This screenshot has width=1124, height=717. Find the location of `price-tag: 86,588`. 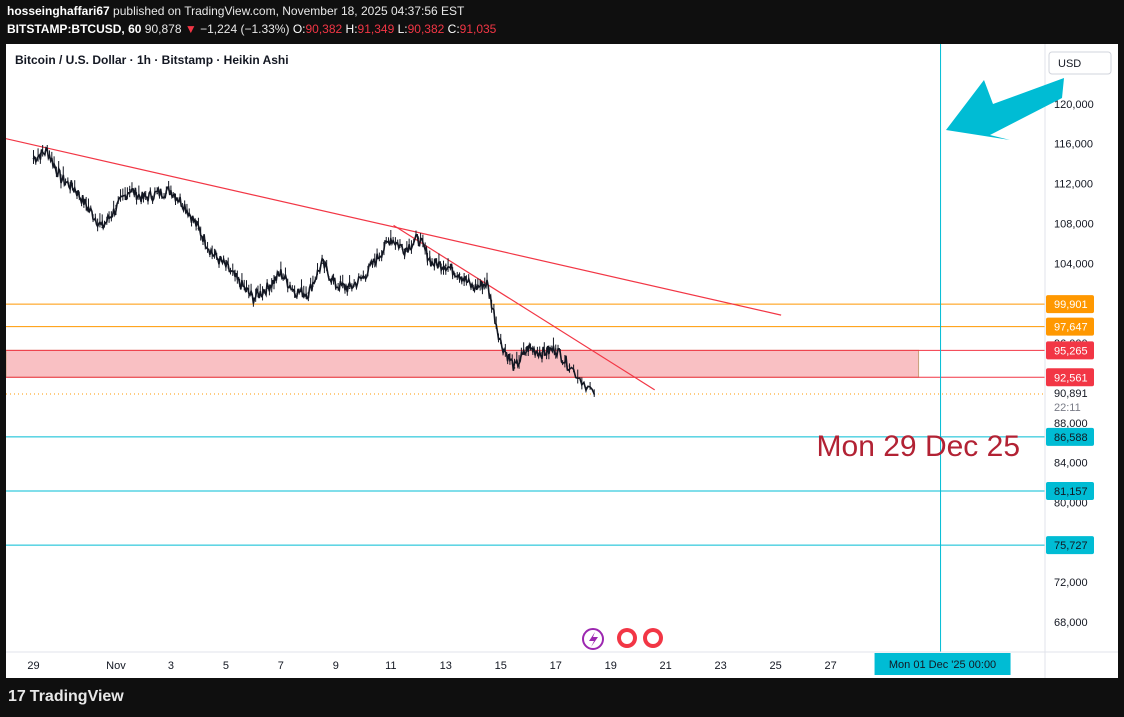

price-tag: 86,588 is located at coordinates (1070, 436).